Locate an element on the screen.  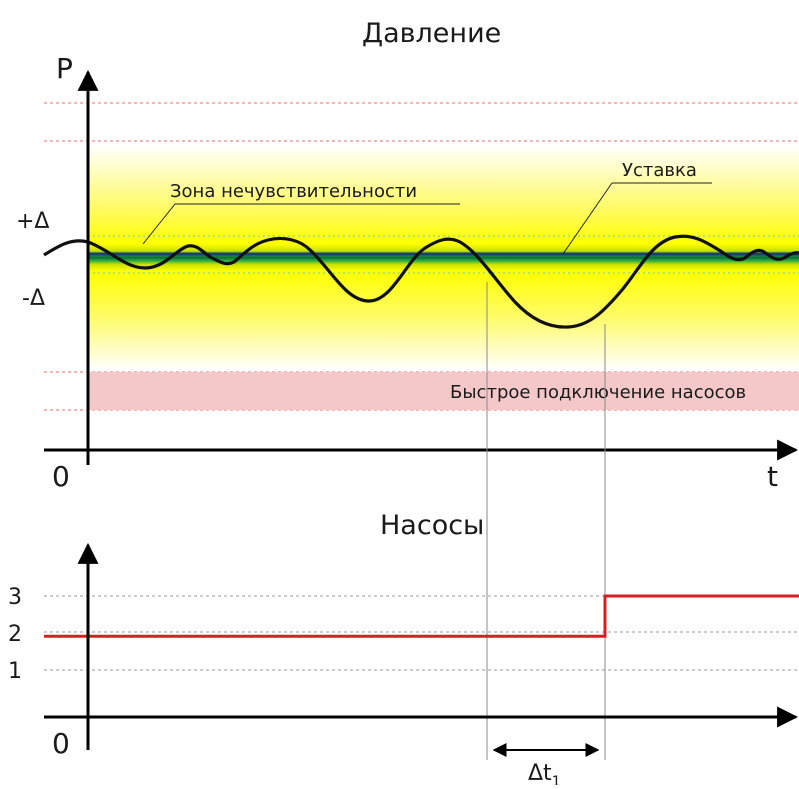
deadband-label: Зона нечувствительности is located at coordinates (293, 191).